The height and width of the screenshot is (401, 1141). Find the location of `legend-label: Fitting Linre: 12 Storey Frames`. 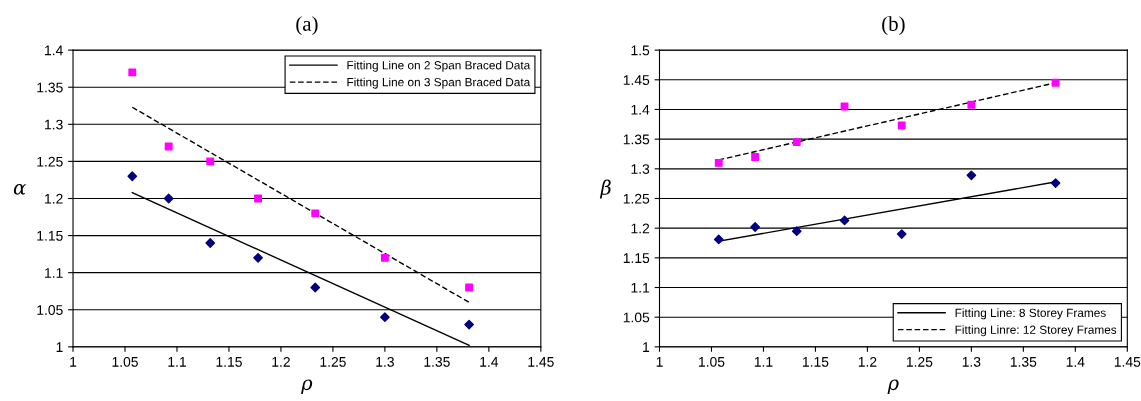

legend-label: Fitting Linre: 12 Storey Frames is located at coordinates (1036, 331).